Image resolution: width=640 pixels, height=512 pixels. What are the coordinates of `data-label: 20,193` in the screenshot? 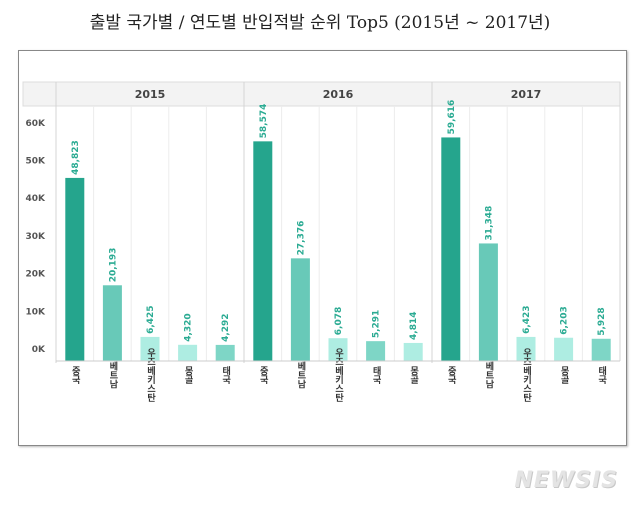 It's located at (113, 265).